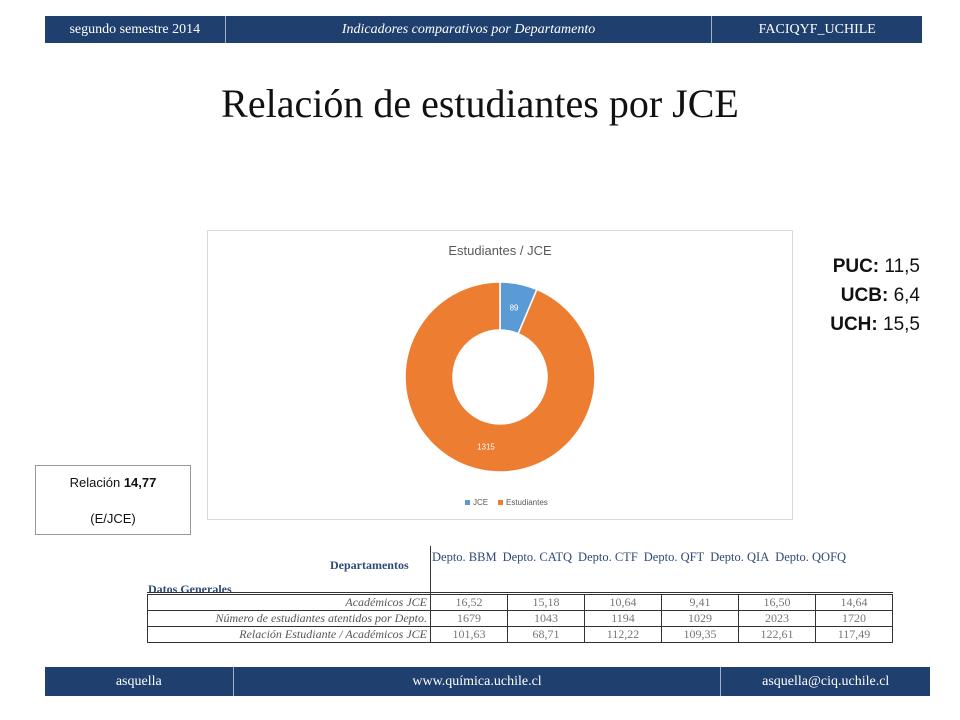  What do you see at coordinates (854, 618) in the screenshot?
I see `table-cell: 1720` at bounding box center [854, 618].